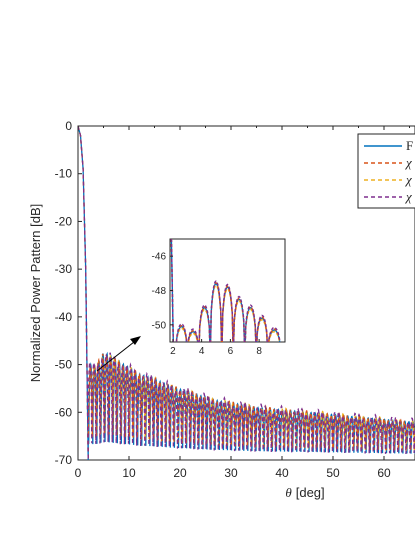 Image resolution: width=415 pixels, height=537 pixels. Describe the element at coordinates (159, 257) in the screenshot. I see `inset-y-tick-label: -46` at that location.